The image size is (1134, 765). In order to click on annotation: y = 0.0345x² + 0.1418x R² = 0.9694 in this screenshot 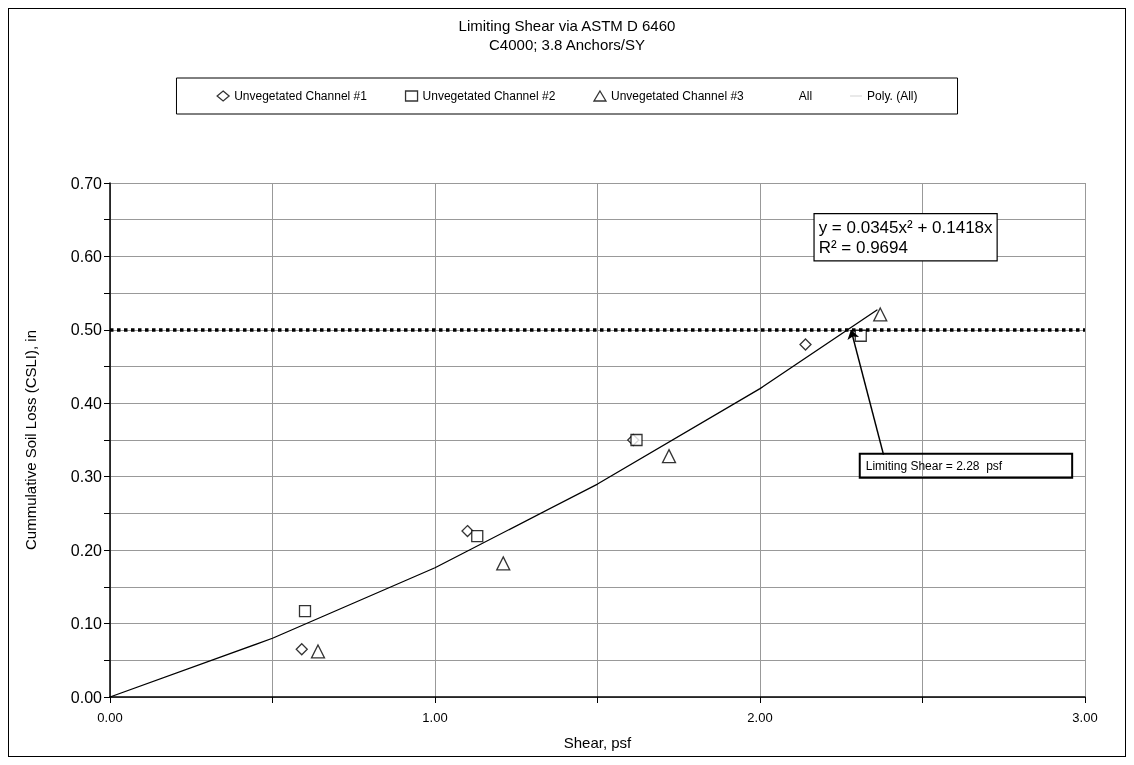, I will do `click(906, 237)`.